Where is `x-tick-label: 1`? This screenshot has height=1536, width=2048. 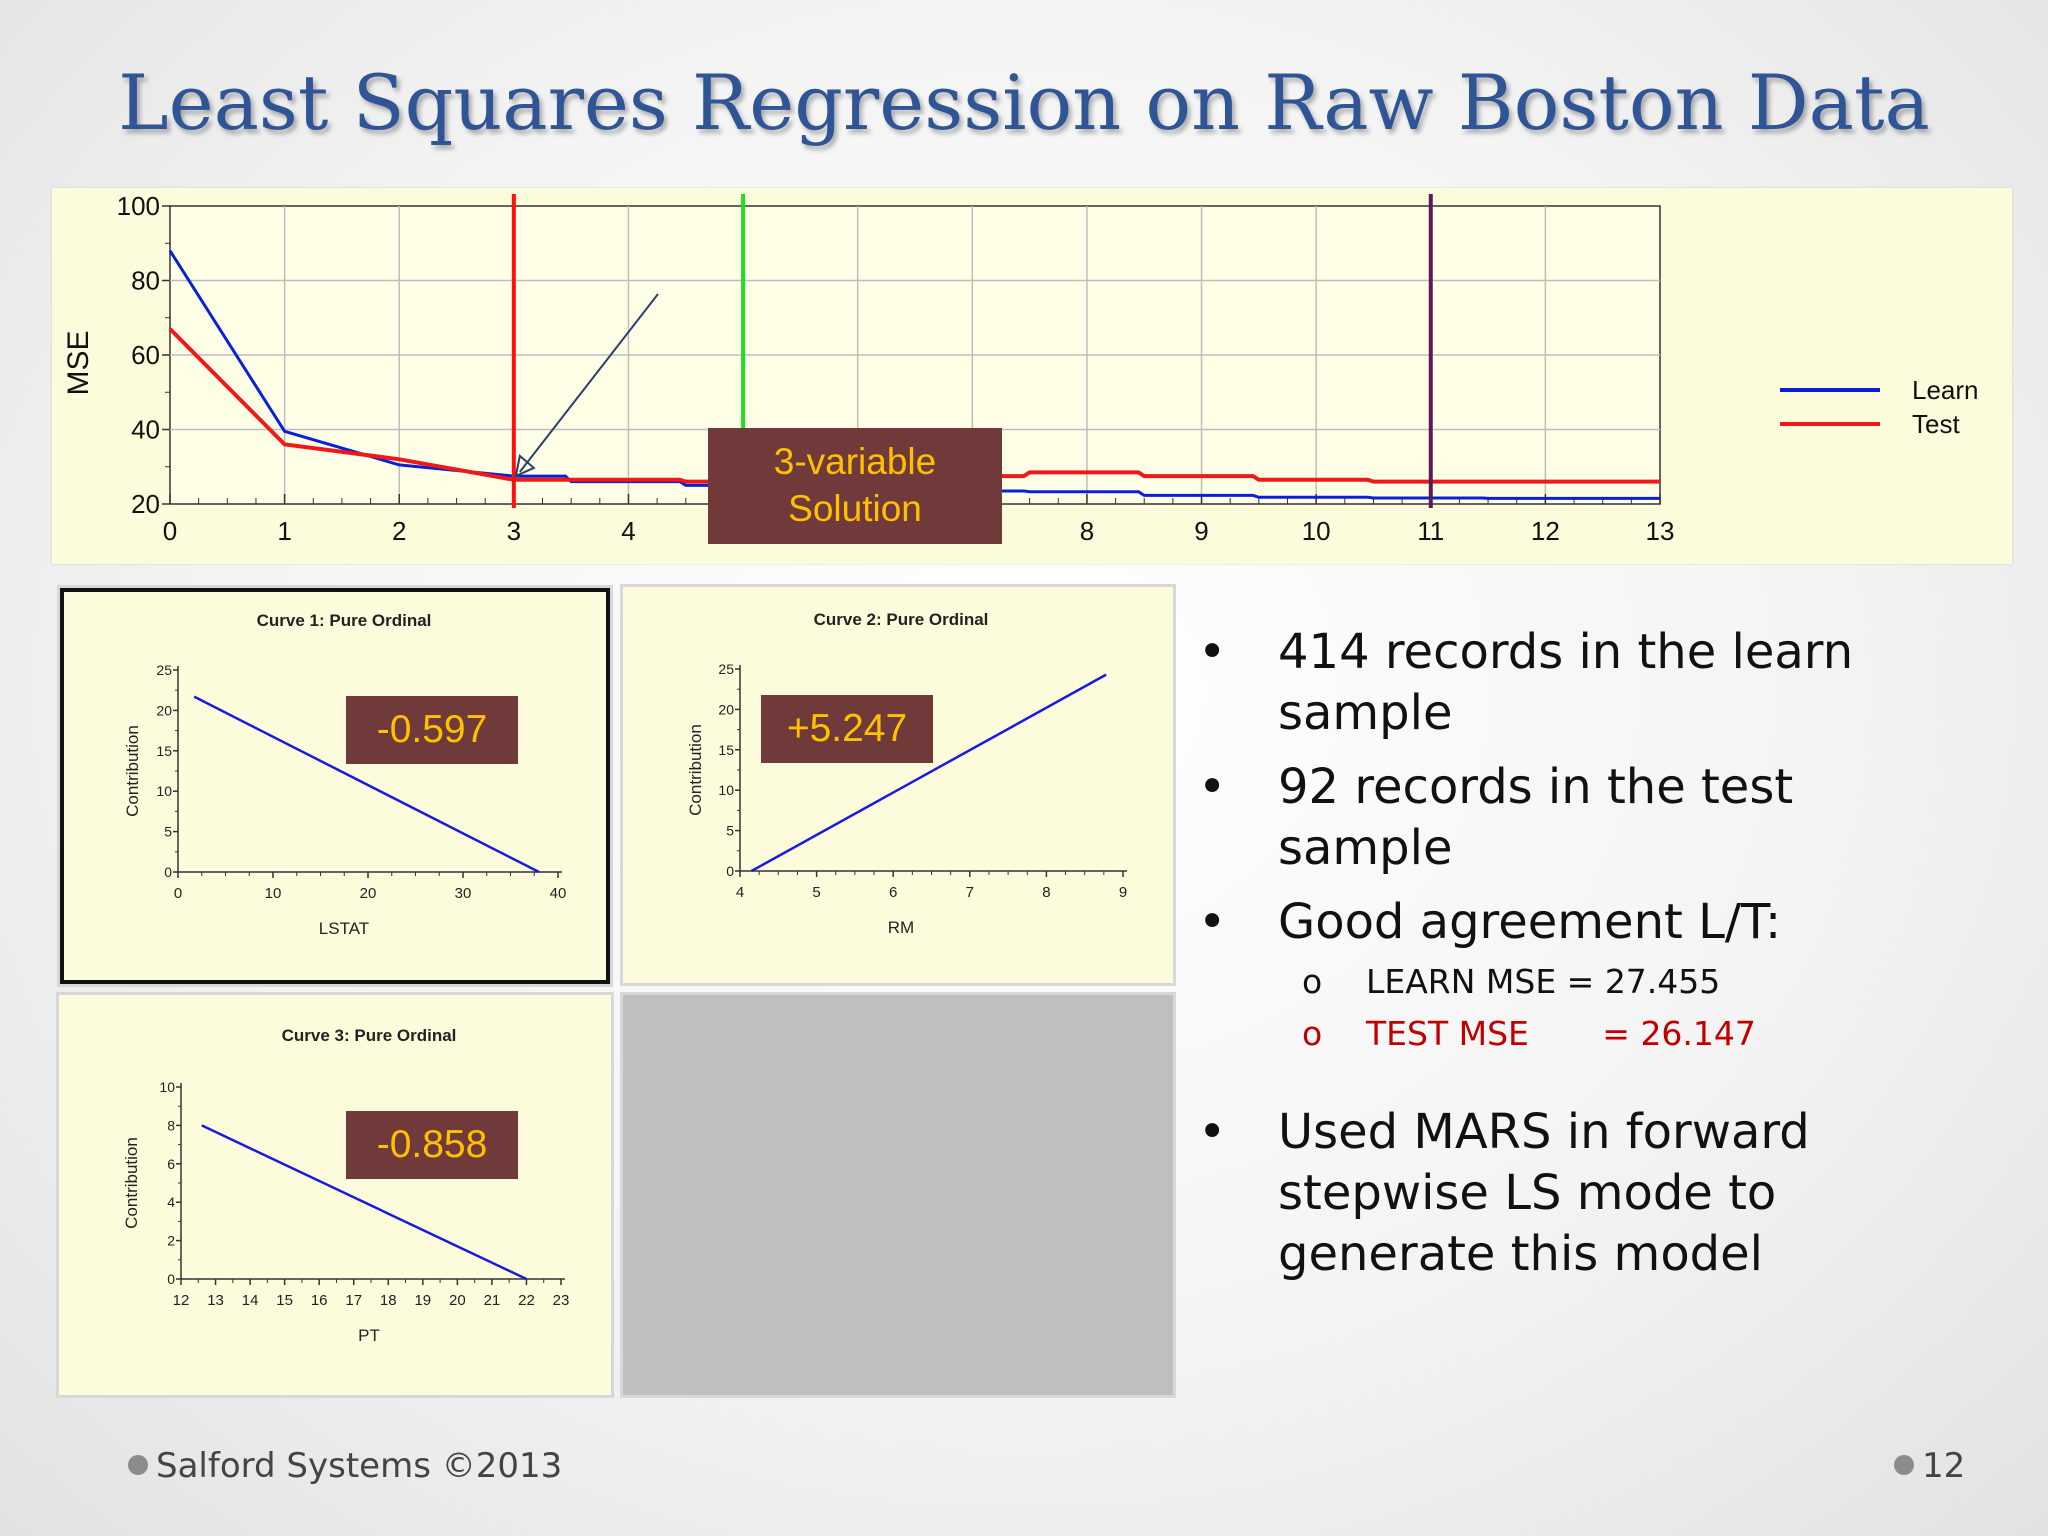
x-tick-label: 1 is located at coordinates (284, 531).